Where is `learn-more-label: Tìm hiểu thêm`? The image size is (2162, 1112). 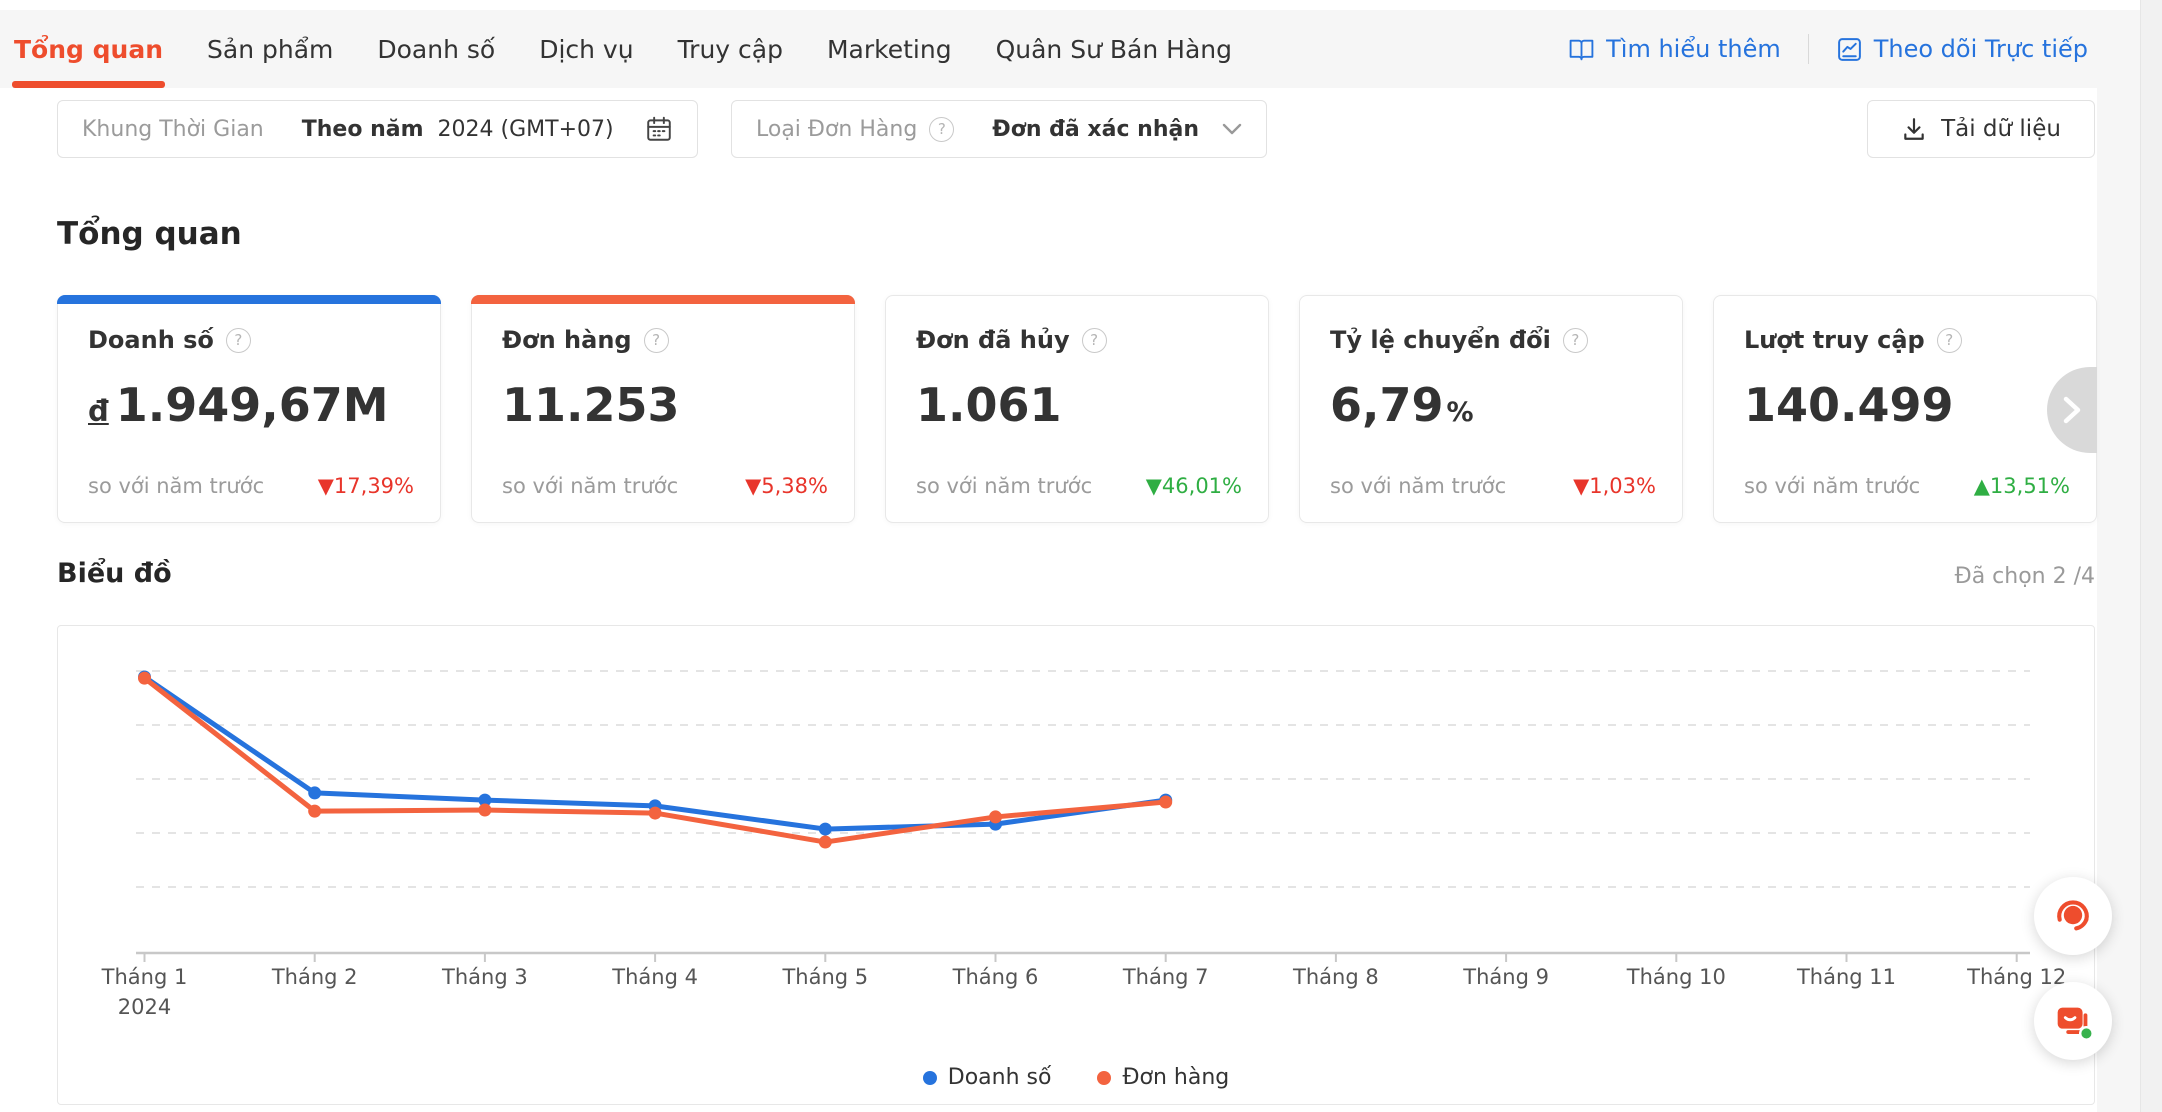
learn-more-label: Tìm hiểu thêm is located at coordinates (1693, 49).